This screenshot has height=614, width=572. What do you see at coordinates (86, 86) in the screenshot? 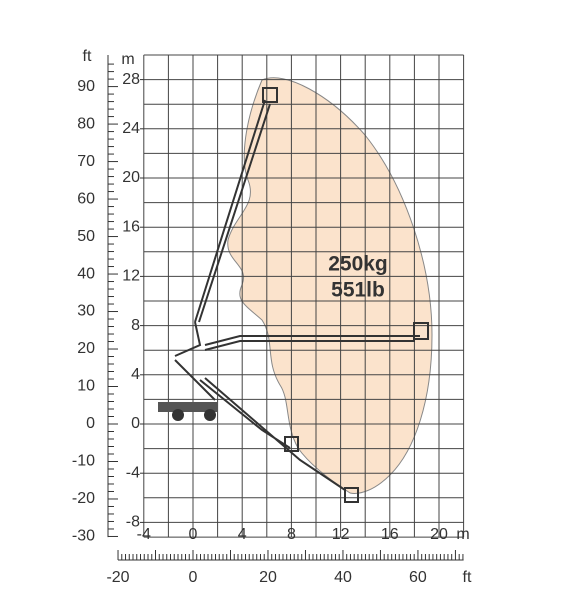
I see `ft-tick-label: 90` at bounding box center [86, 86].